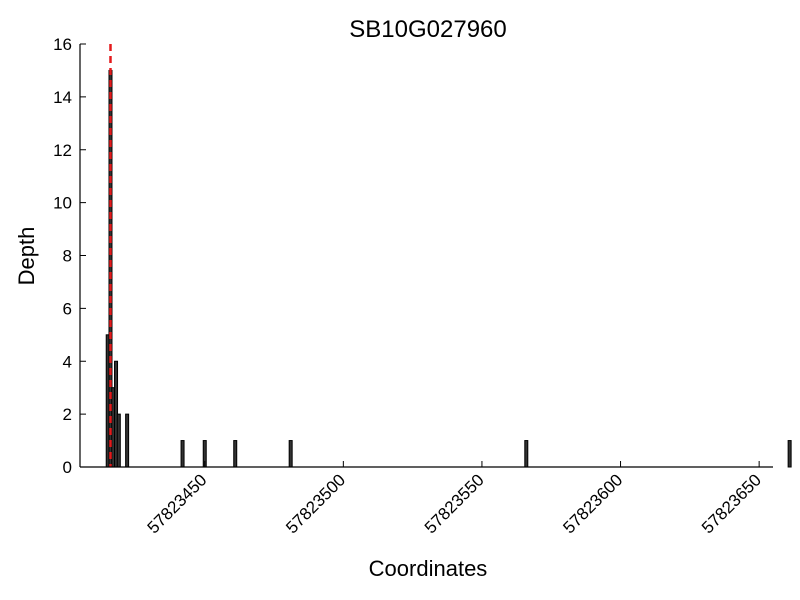 This screenshot has width=800, height=600. I want to click on y-tick-label: 4, so click(67, 361).